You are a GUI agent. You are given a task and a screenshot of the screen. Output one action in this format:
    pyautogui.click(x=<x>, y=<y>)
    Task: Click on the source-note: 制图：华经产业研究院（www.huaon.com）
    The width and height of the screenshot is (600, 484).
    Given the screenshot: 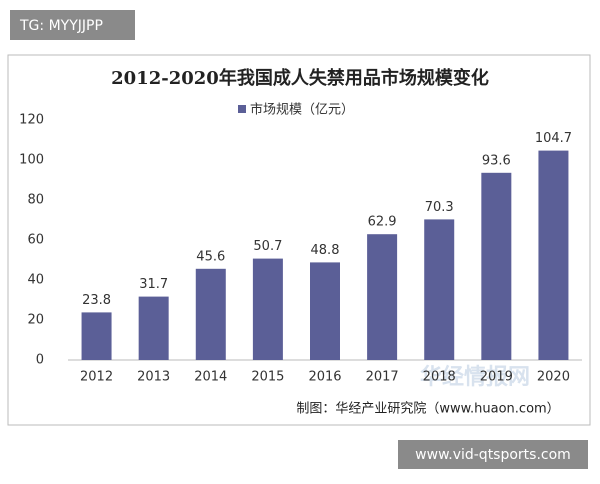 What is the action you would take?
    pyautogui.click(x=427, y=409)
    